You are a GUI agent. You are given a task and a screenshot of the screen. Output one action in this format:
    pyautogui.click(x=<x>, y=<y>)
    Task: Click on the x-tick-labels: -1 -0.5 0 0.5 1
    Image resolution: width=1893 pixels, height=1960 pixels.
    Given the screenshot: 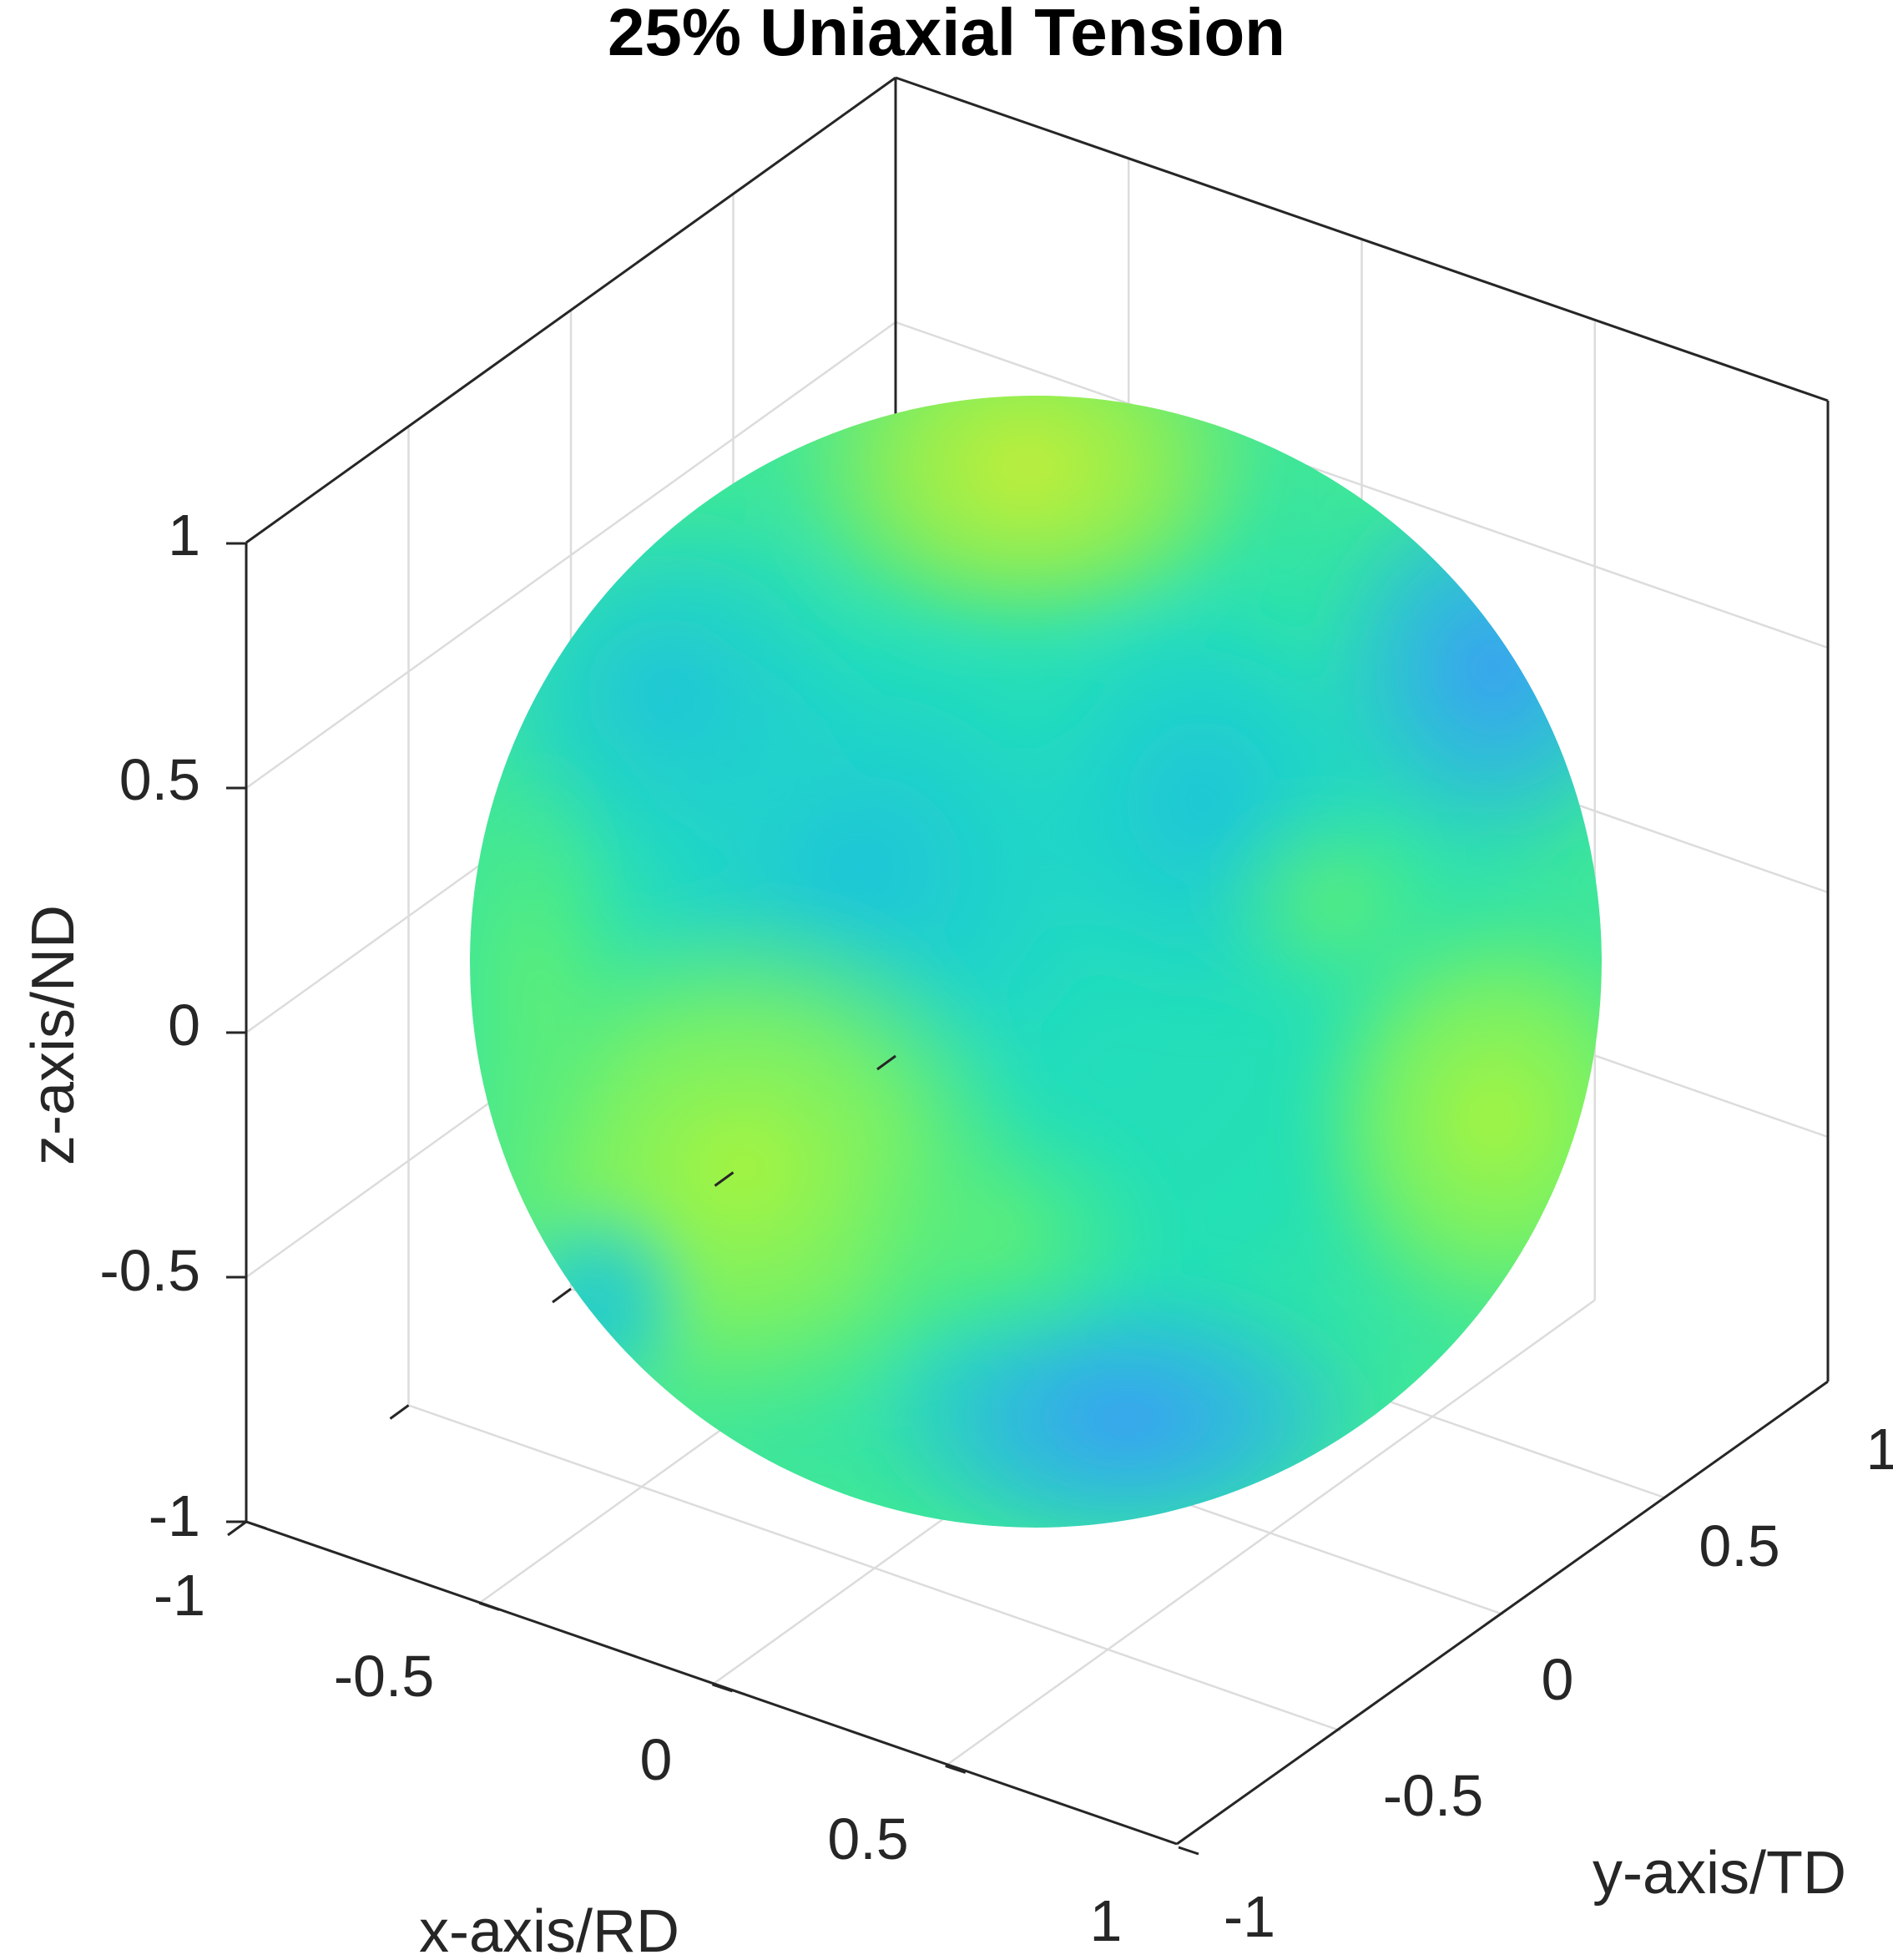 What is the action you would take?
    pyautogui.click(x=638, y=1758)
    